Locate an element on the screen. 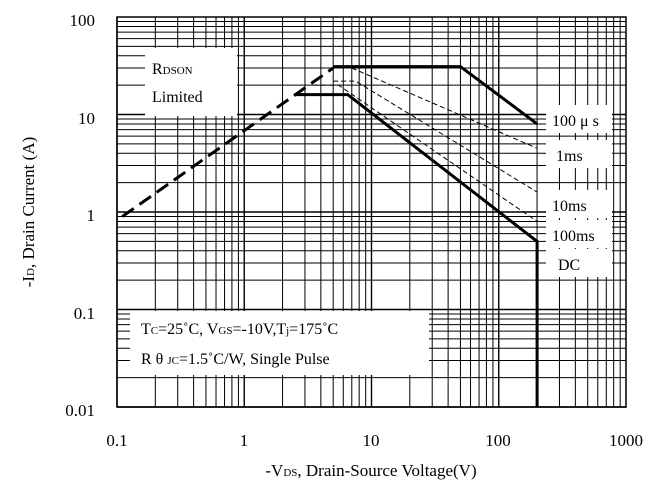  series-label-1ms: 1ms is located at coordinates (569, 156).